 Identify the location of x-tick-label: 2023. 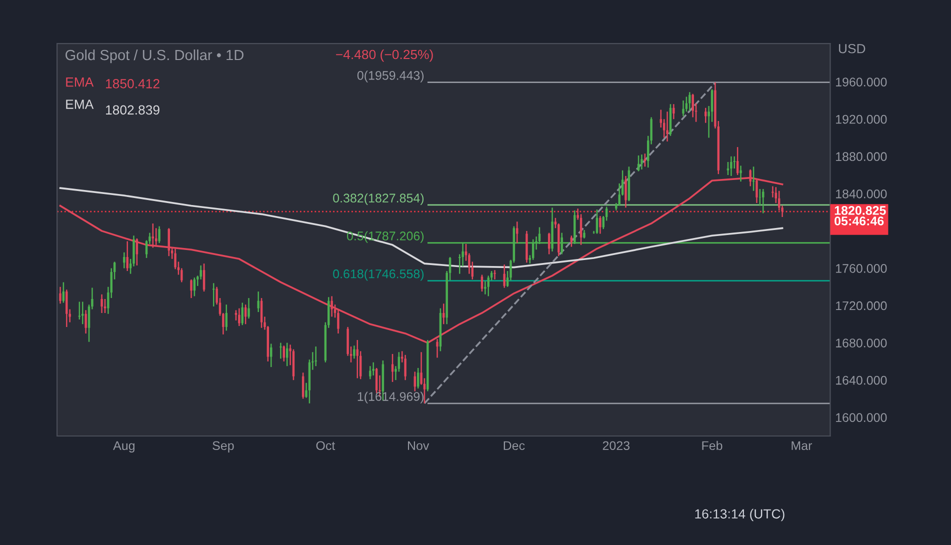
(616, 445).